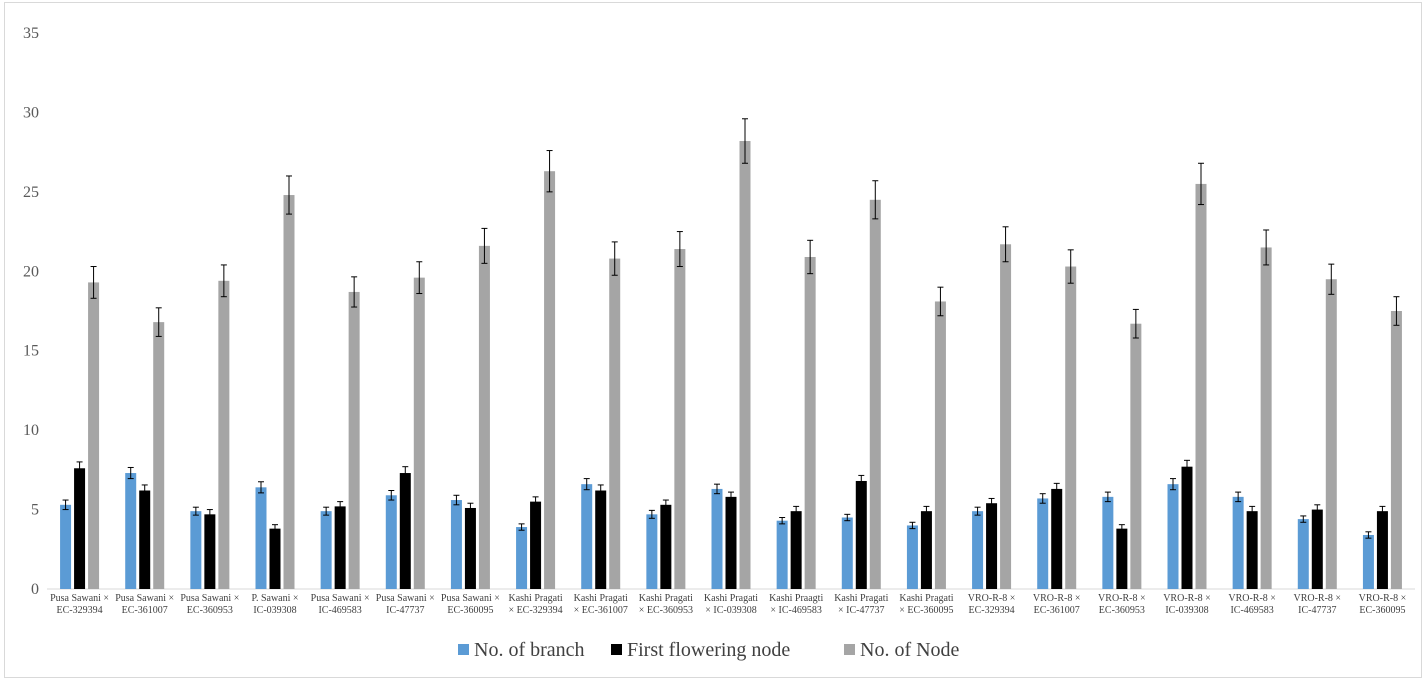  What do you see at coordinates (795, 610) in the screenshot?
I see `x-tick-label: × IC-469583` at bounding box center [795, 610].